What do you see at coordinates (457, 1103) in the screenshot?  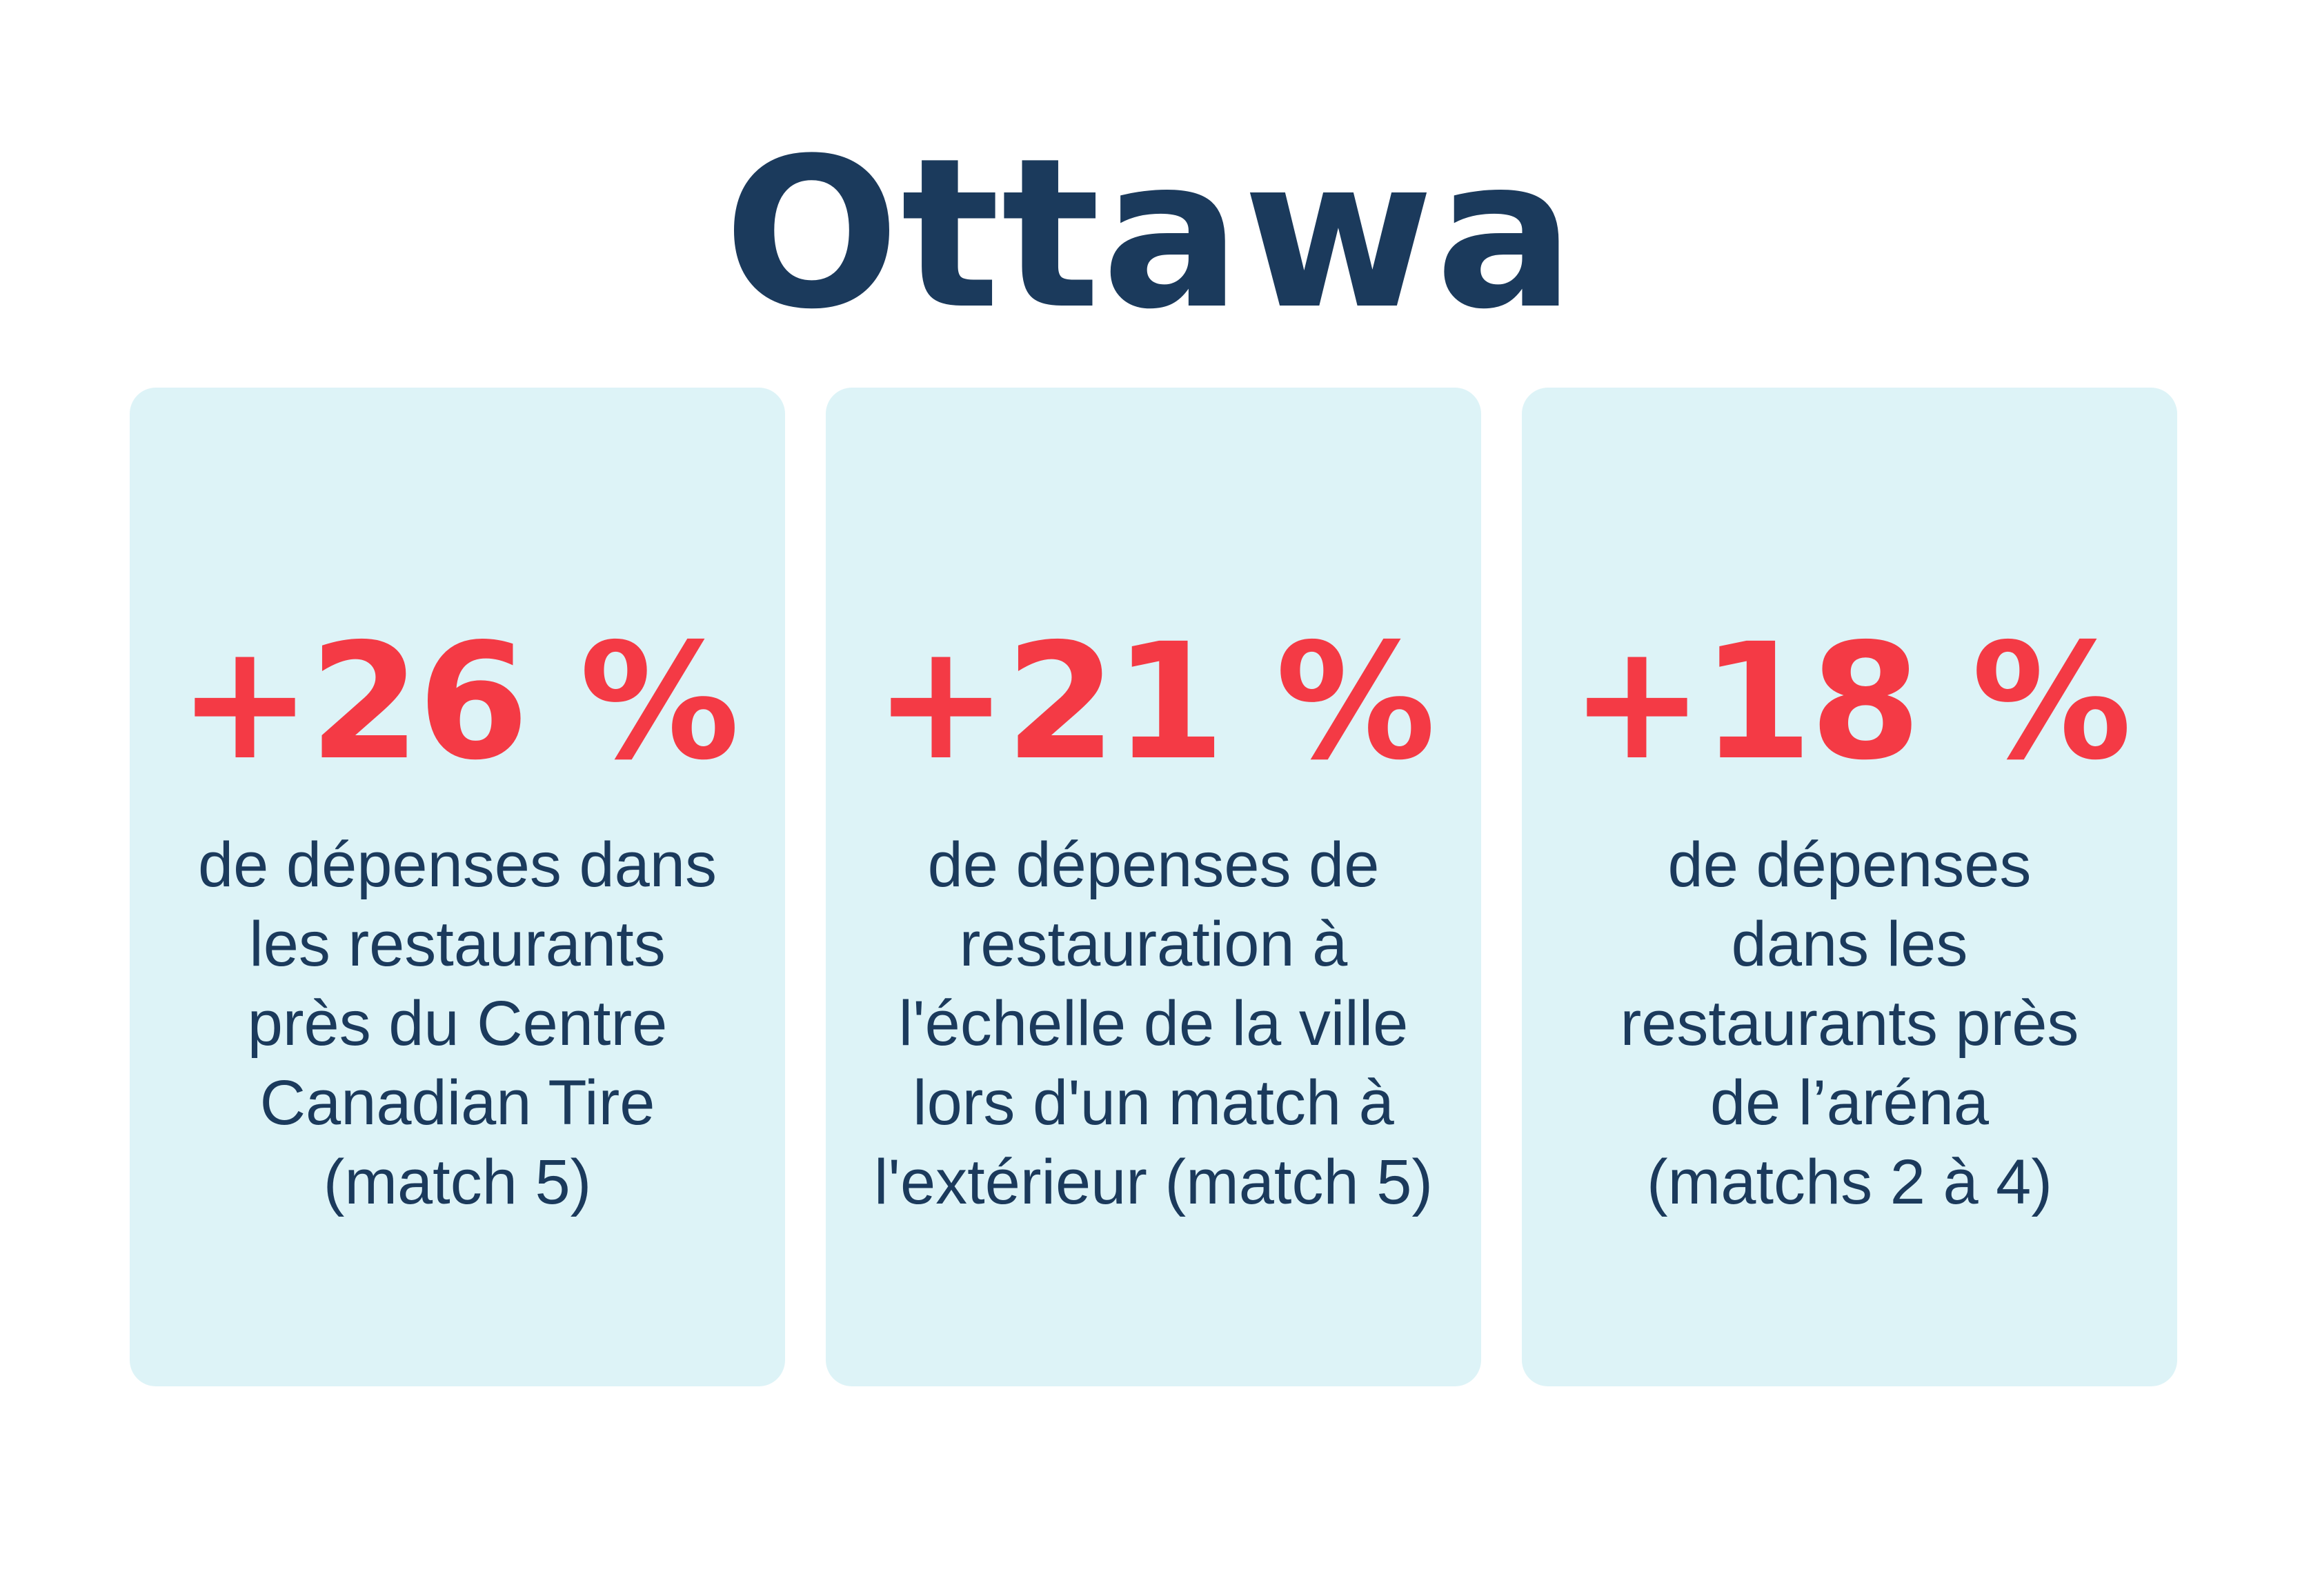 I see `stat-description-line: Canadian Tire` at bounding box center [457, 1103].